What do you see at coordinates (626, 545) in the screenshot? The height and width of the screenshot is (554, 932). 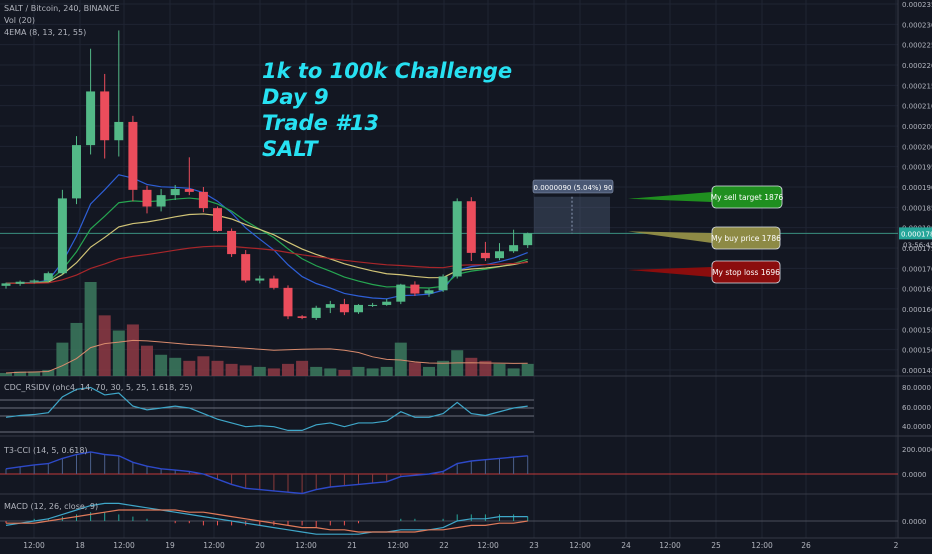 I see `time-tick: 24` at bounding box center [626, 545].